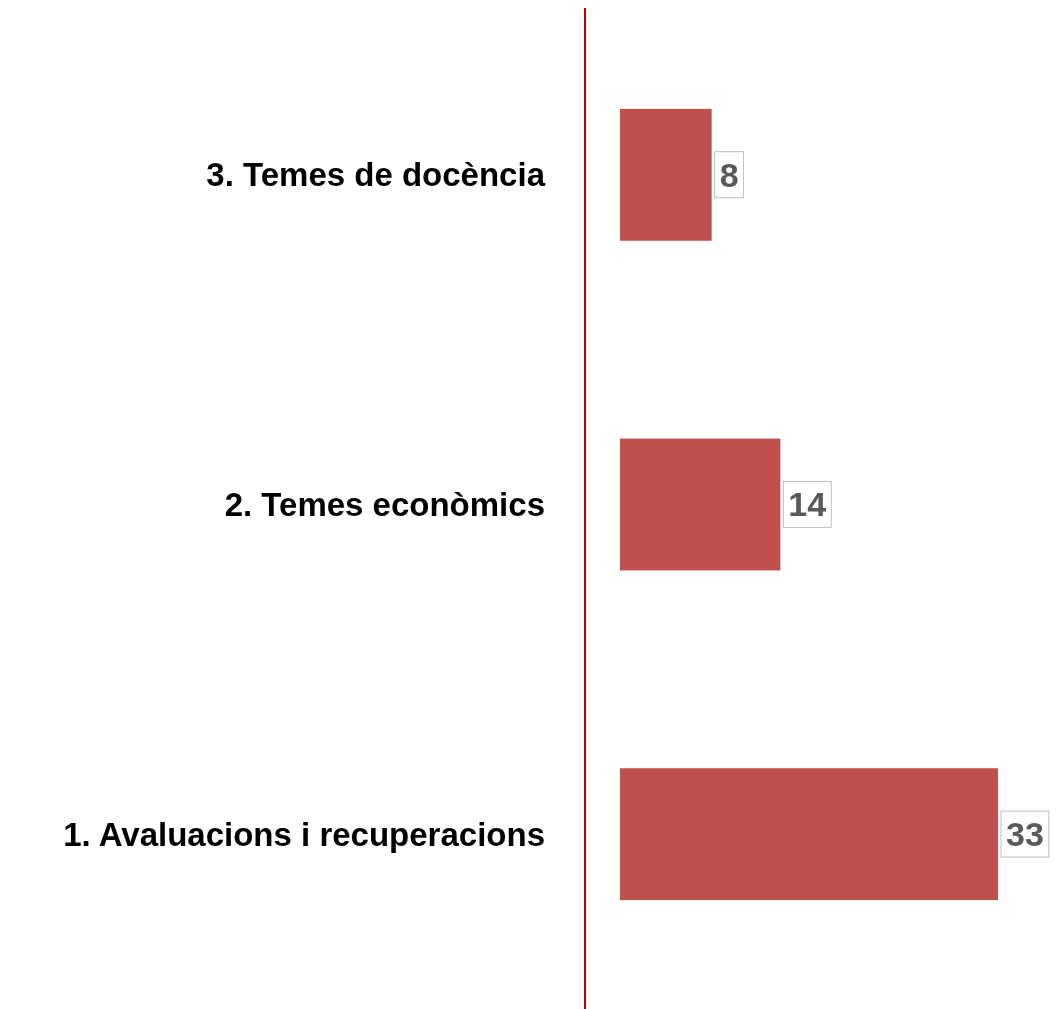  I want to click on data-label: 14, so click(807, 504).